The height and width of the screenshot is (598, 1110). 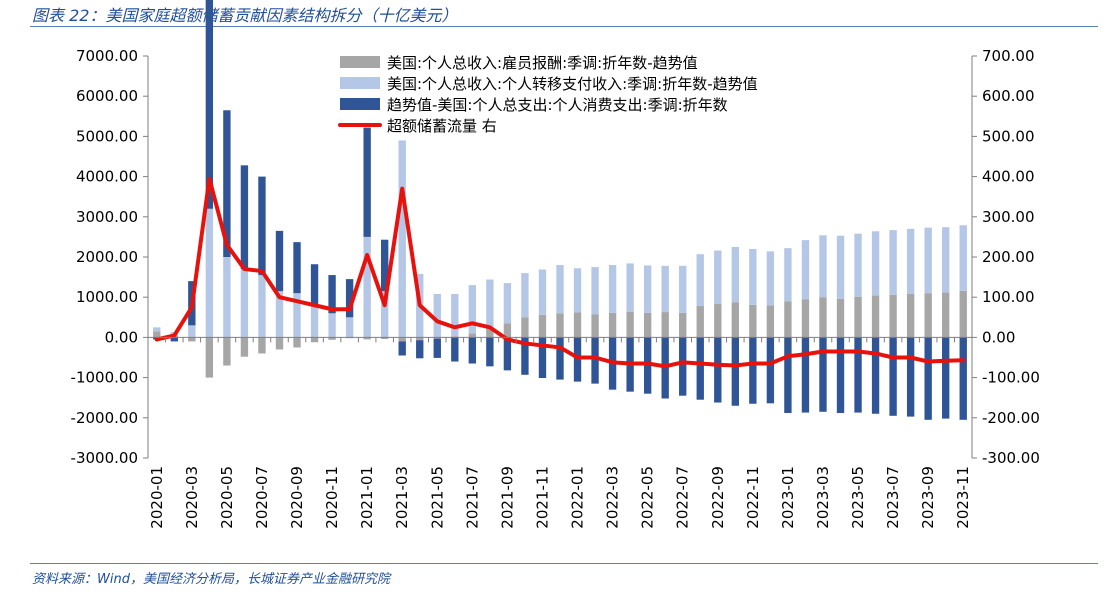 I want to click on left-tick-label: 4000.00, so click(x=107, y=177).